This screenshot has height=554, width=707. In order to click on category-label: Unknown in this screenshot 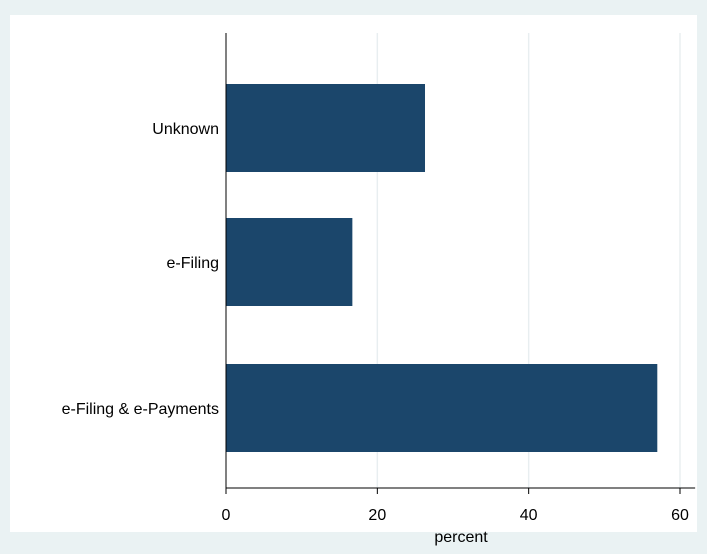, I will do `click(185, 129)`.